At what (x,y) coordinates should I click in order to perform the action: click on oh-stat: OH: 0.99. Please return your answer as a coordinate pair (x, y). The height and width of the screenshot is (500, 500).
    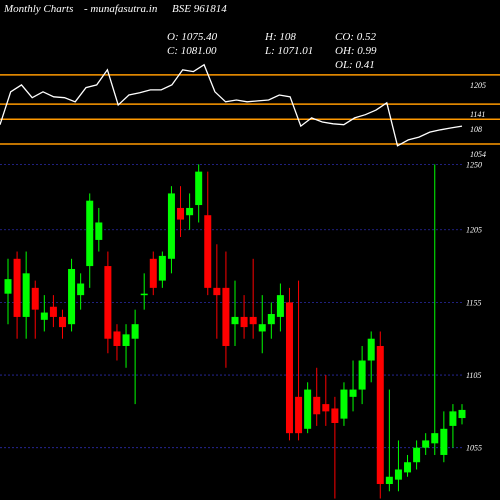
    Looking at the image, I should click on (356, 51).